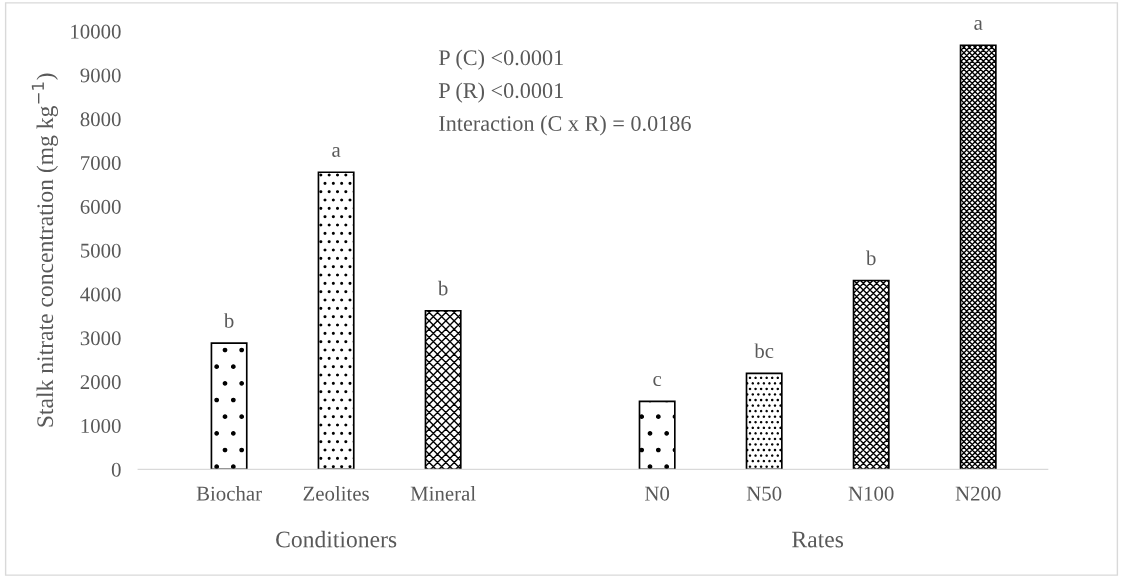  What do you see at coordinates (657, 381) in the screenshot?
I see `data-label: c` at bounding box center [657, 381].